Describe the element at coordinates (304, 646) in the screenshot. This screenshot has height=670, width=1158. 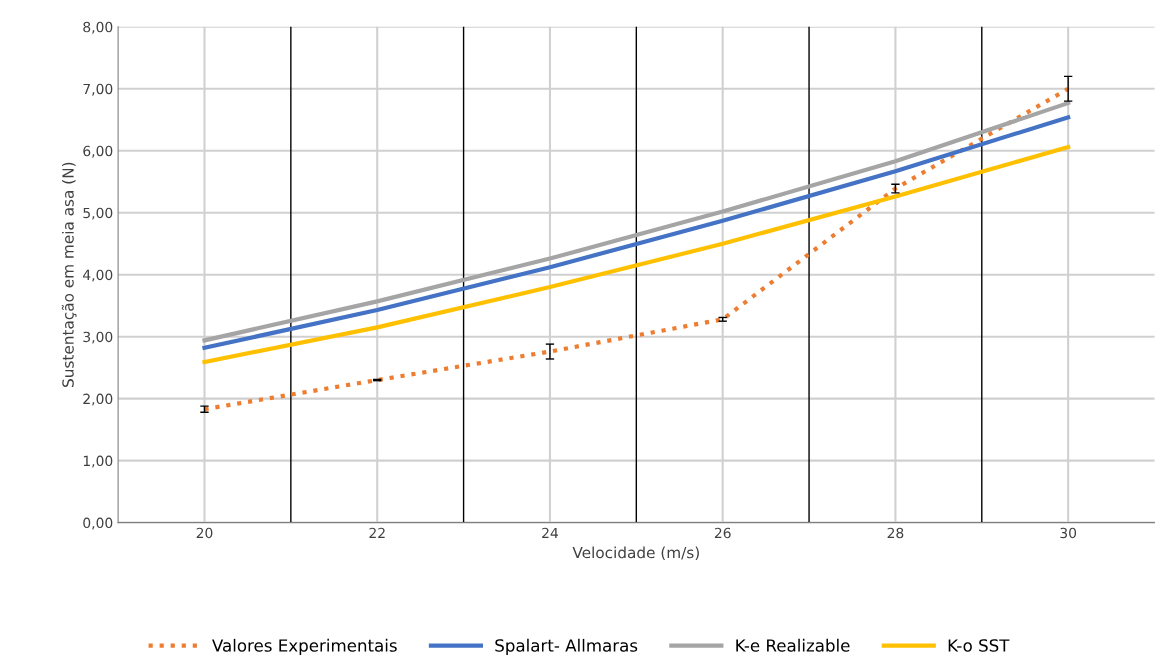
I see `legend-label: Valores Experimentais` at that location.